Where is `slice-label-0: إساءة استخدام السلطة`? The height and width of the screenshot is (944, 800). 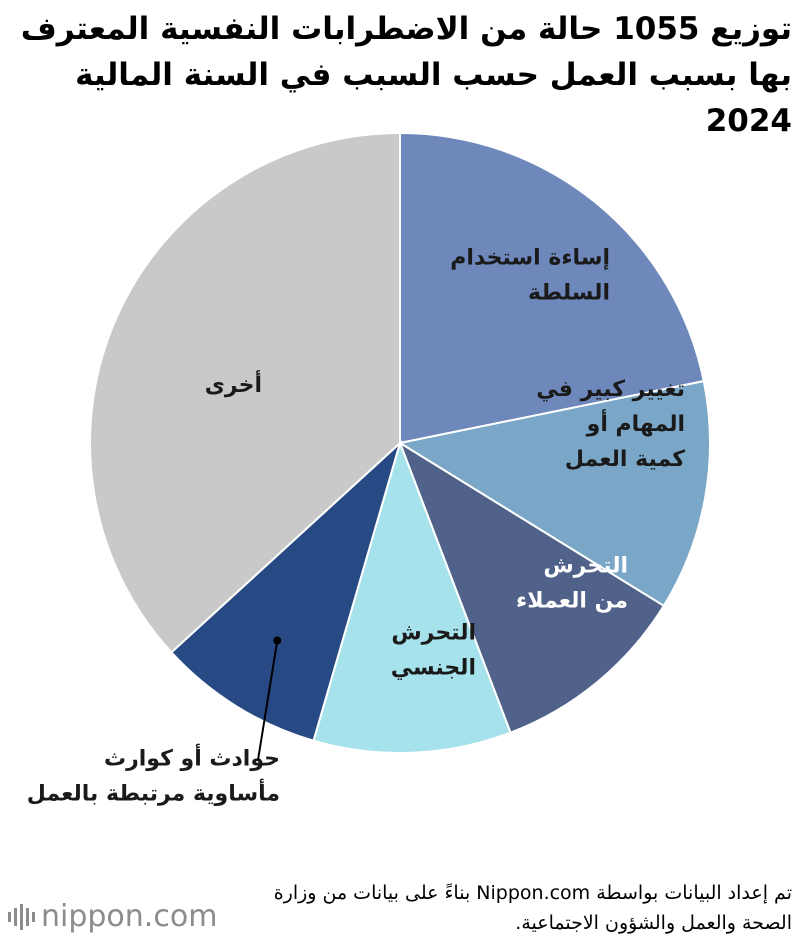
slice-label-0: إساءة استخدام السلطة is located at coordinates (530, 276).